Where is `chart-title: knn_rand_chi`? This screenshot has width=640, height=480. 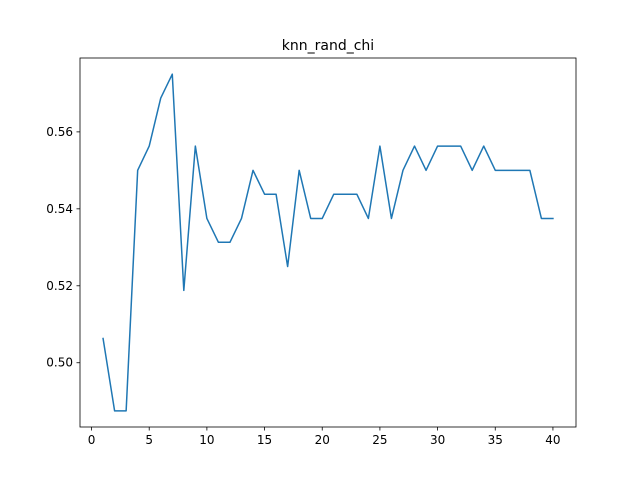
chart-title: knn_rand_chi is located at coordinates (328, 46).